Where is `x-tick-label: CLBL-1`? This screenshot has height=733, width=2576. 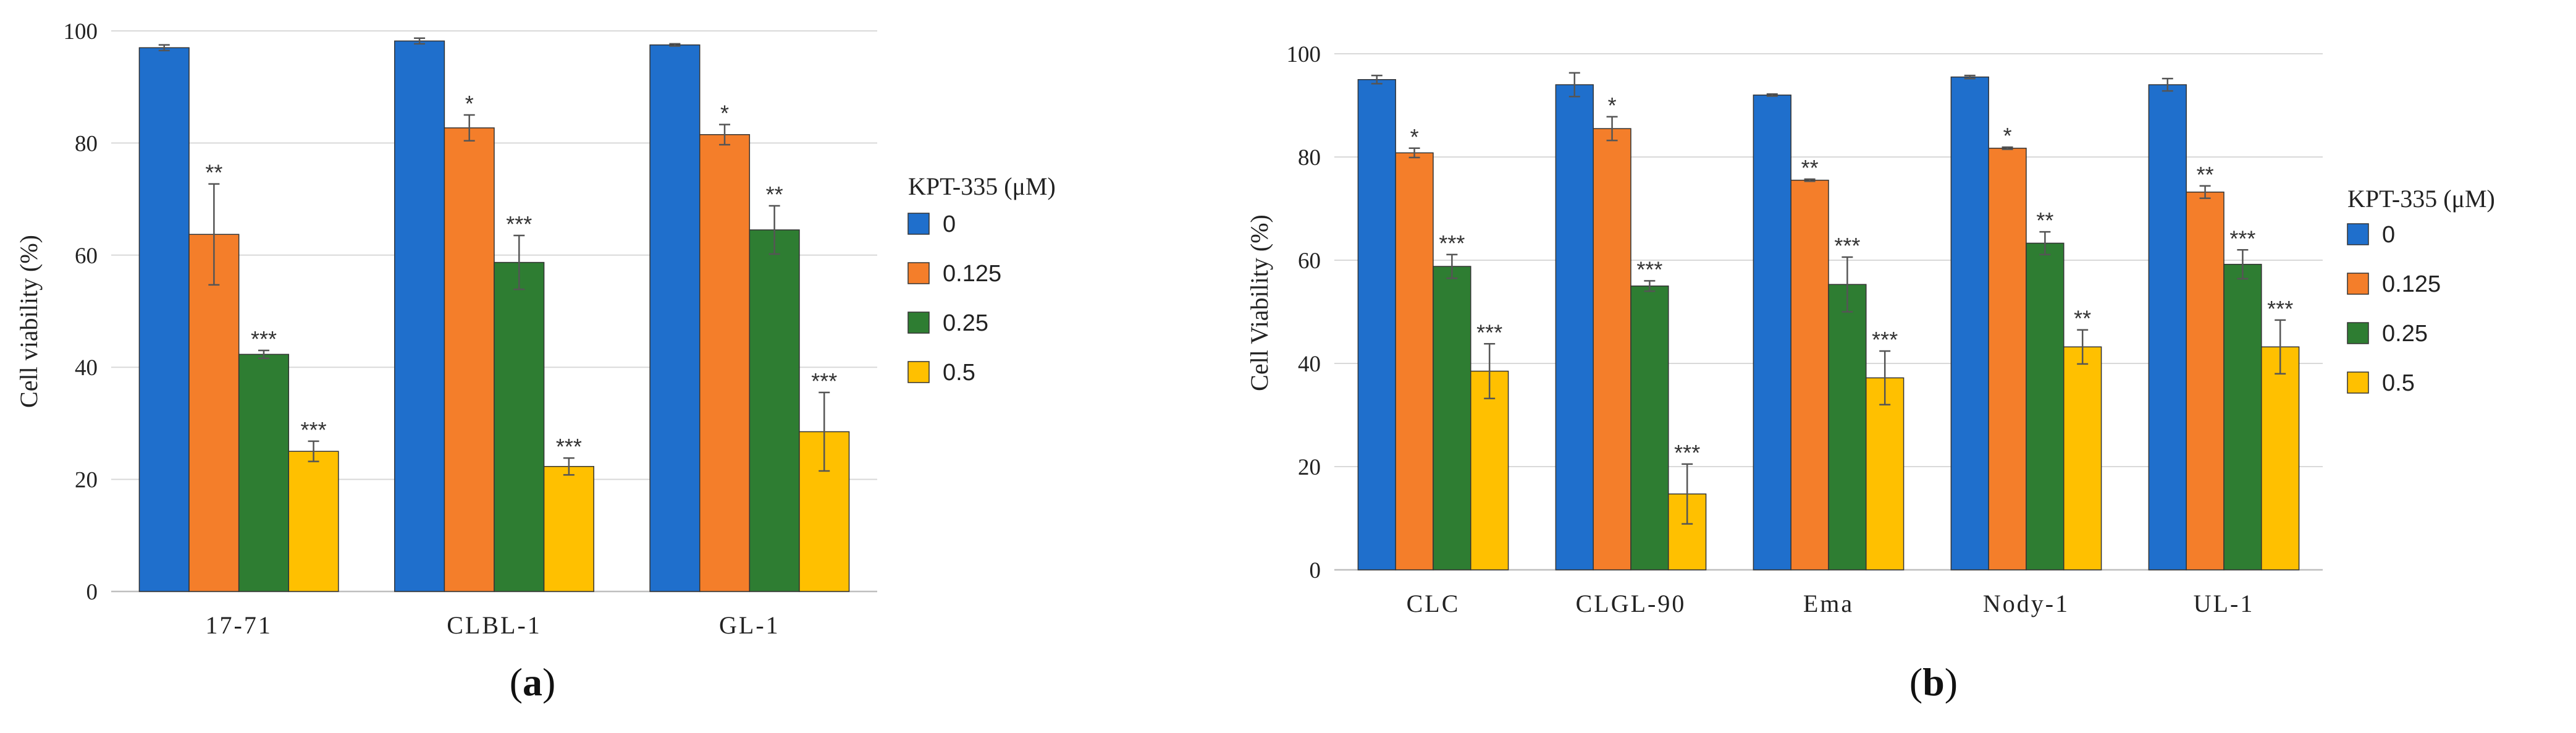 x-tick-label: CLBL-1 is located at coordinates (494, 625).